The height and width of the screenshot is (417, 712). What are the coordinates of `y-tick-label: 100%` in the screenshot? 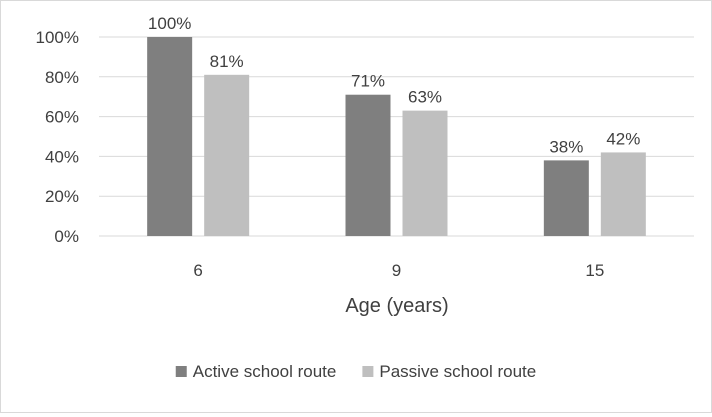 It's located at (57, 37).